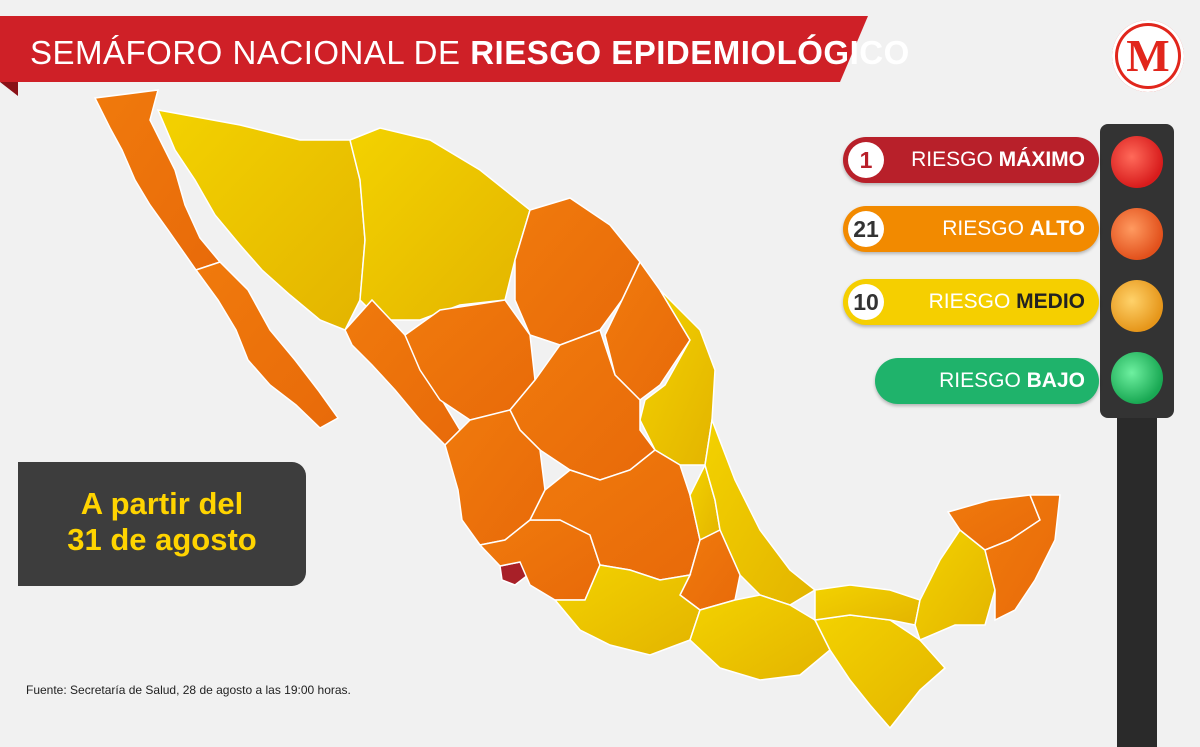  What do you see at coordinates (627, 610) in the screenshot?
I see `state-guerrero` at bounding box center [627, 610].